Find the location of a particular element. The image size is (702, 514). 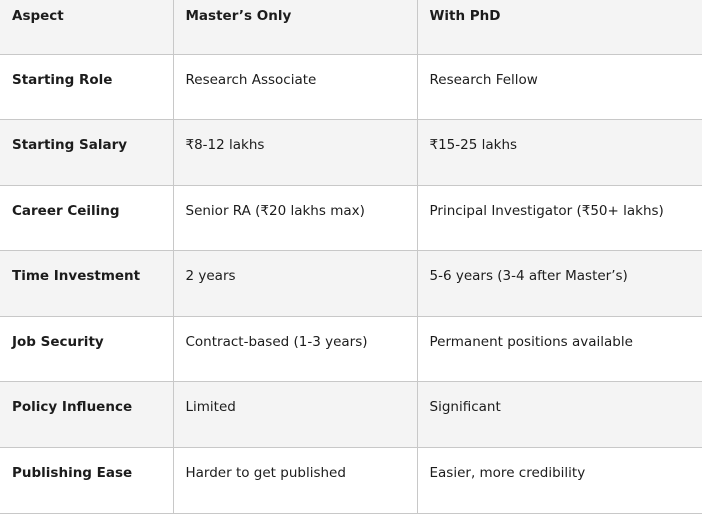

aspect-cell: Policy Influence is located at coordinates (87, 415).